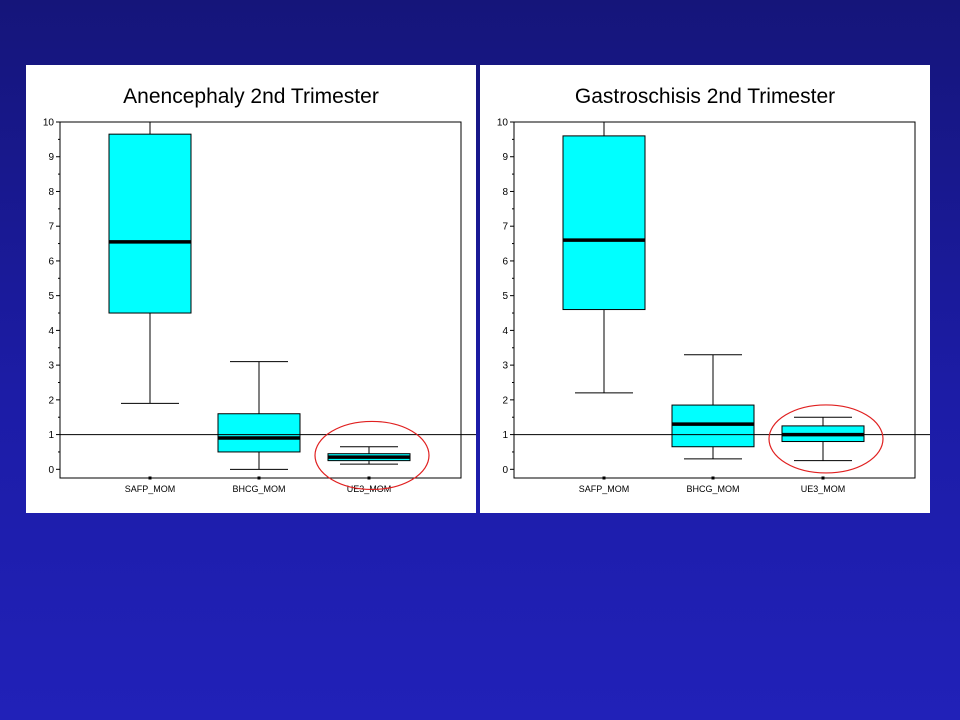 Image resolution: width=960 pixels, height=720 pixels. Describe the element at coordinates (823, 489) in the screenshot. I see `x-tick-label: UE3_MOM` at that location.